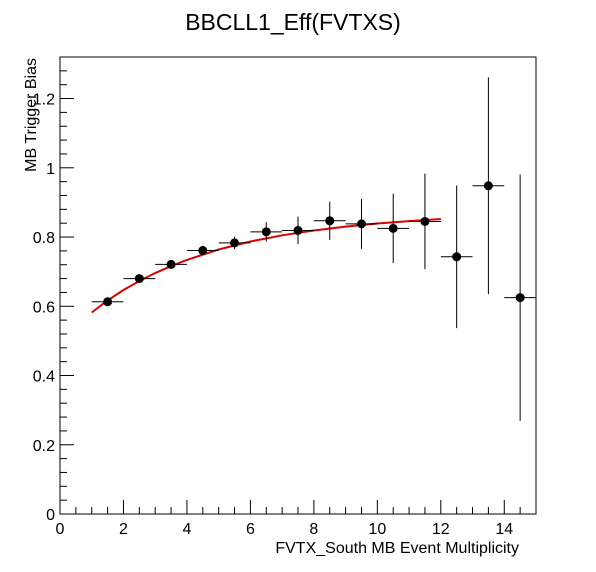 This screenshot has width=596, height=572. What do you see at coordinates (50, 515) in the screenshot?
I see `y-tick-label: 0` at bounding box center [50, 515].